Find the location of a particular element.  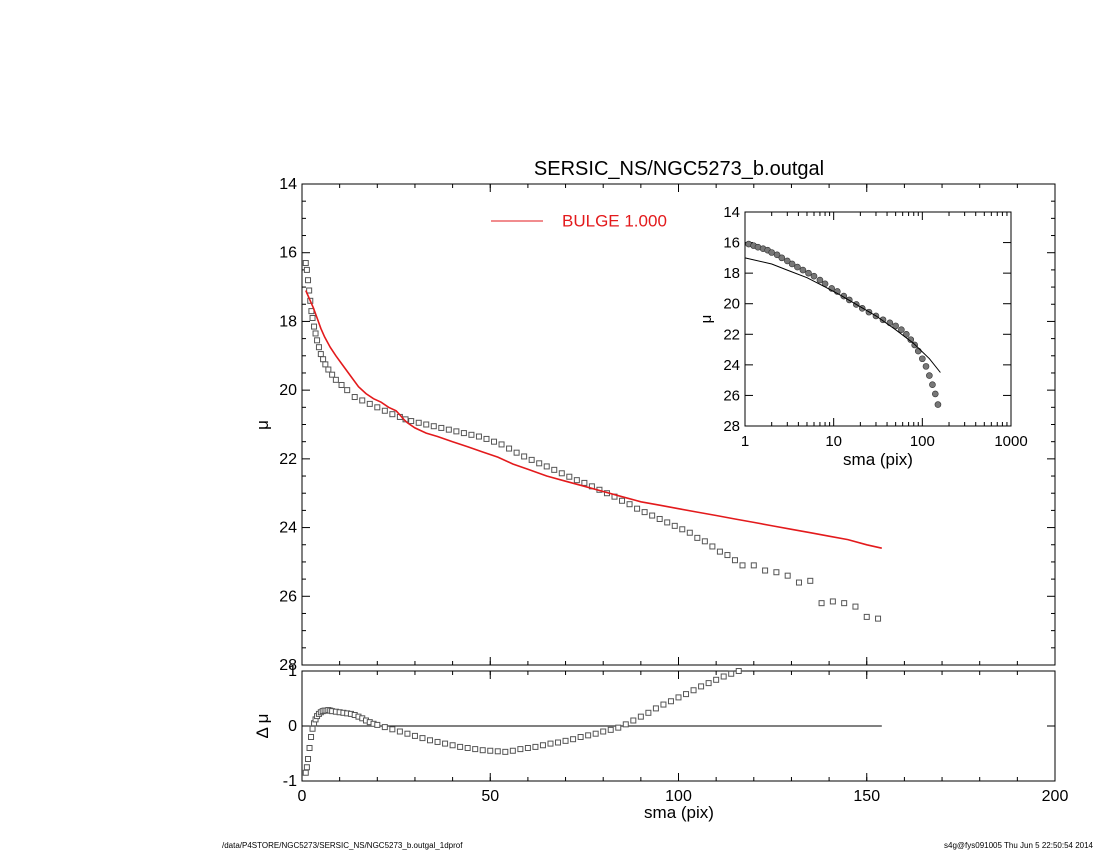

main-y-axis-label: μ is located at coordinates (262, 425).